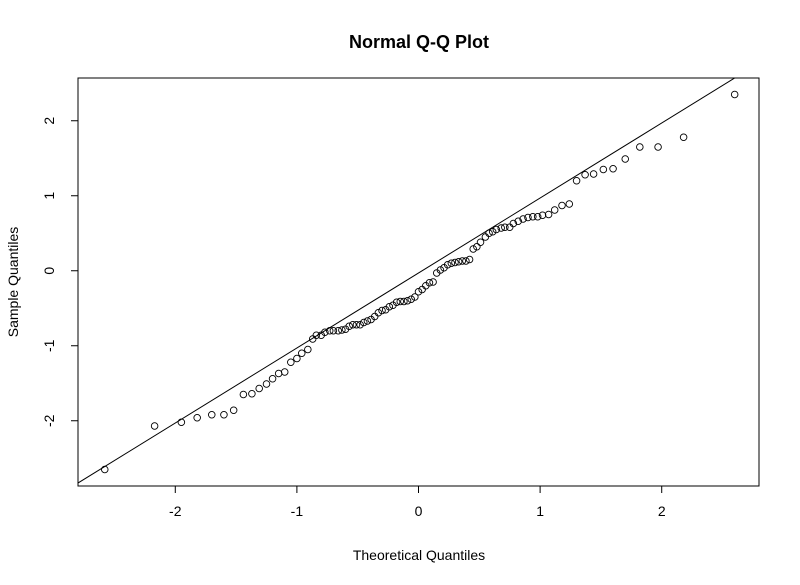  What do you see at coordinates (540, 511) in the screenshot?
I see `x-tick-label: 1` at bounding box center [540, 511].